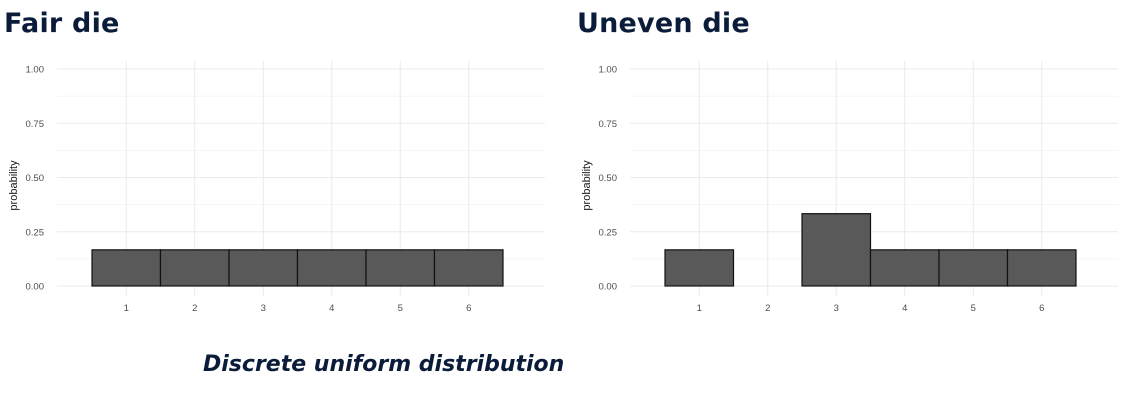 The height and width of the screenshot is (404, 1121). I want to click on chart-title-fair-die: Fair die, so click(62, 23).